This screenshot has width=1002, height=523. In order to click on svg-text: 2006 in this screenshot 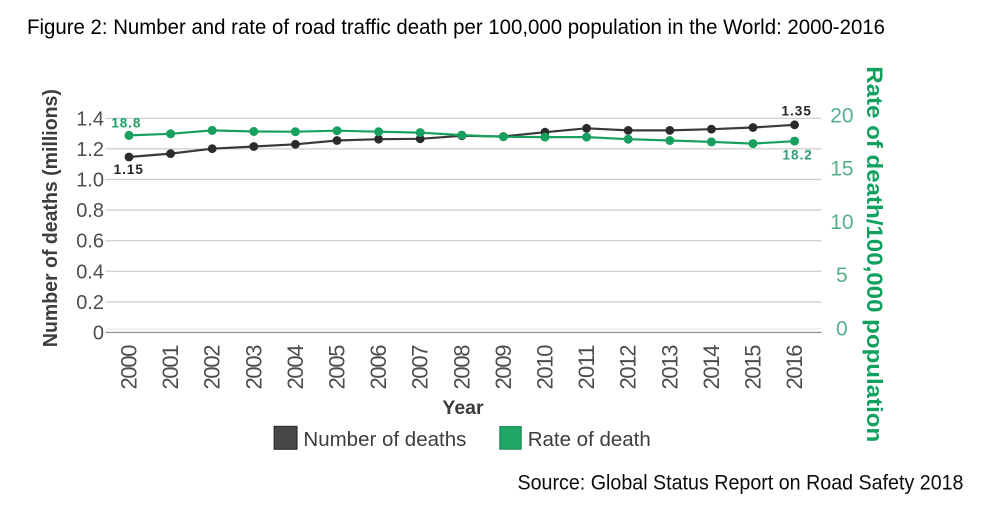, I will do `click(378, 367)`.